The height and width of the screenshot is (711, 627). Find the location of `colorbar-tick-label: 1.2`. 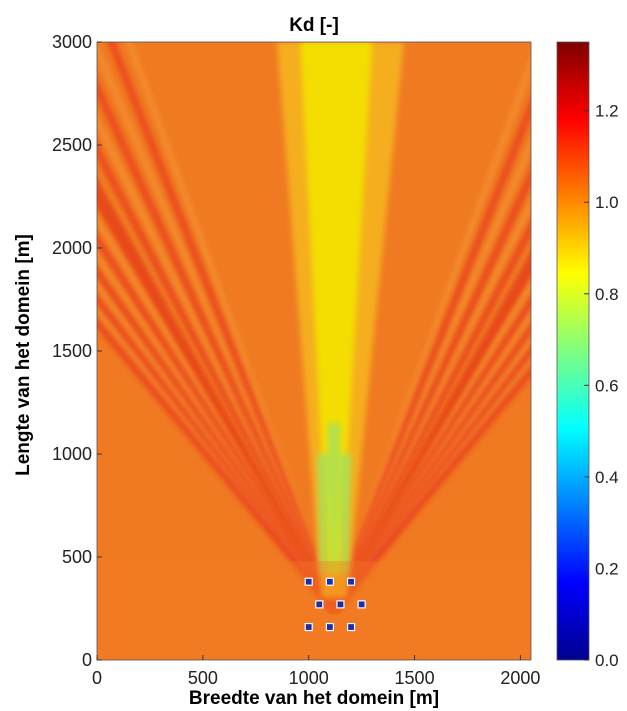

colorbar-tick-label: 1.2 is located at coordinates (607, 111).